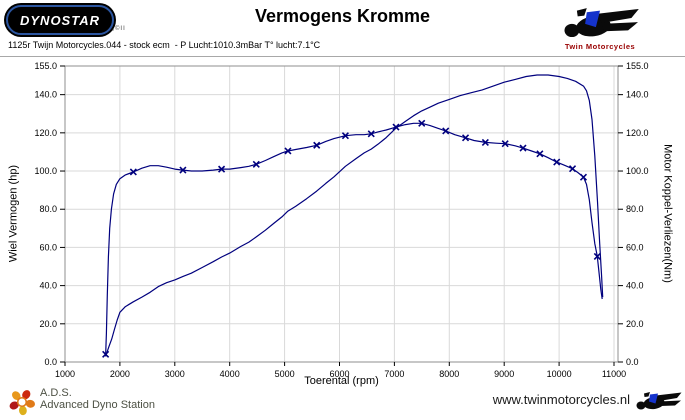 This screenshot has height=420, width=685. What do you see at coordinates (449, 374) in the screenshot?
I see `x-tick-label: 8000` at bounding box center [449, 374].